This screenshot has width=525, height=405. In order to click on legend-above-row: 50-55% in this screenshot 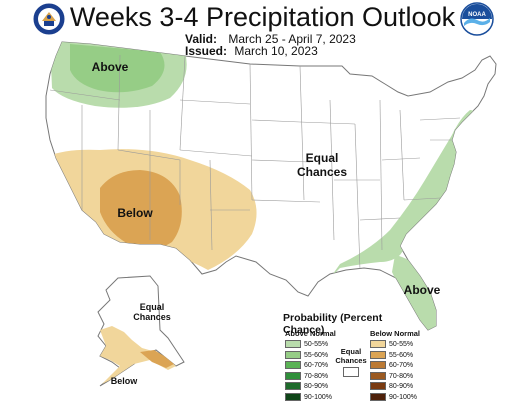, I will do `click(306, 345)`.